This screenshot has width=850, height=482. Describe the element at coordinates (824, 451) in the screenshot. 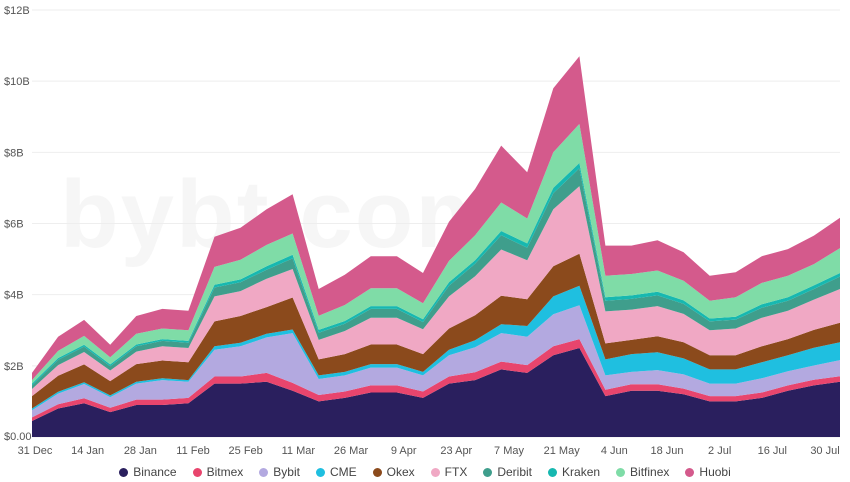

I see `x-tick-label: 30 Jul` at that location.